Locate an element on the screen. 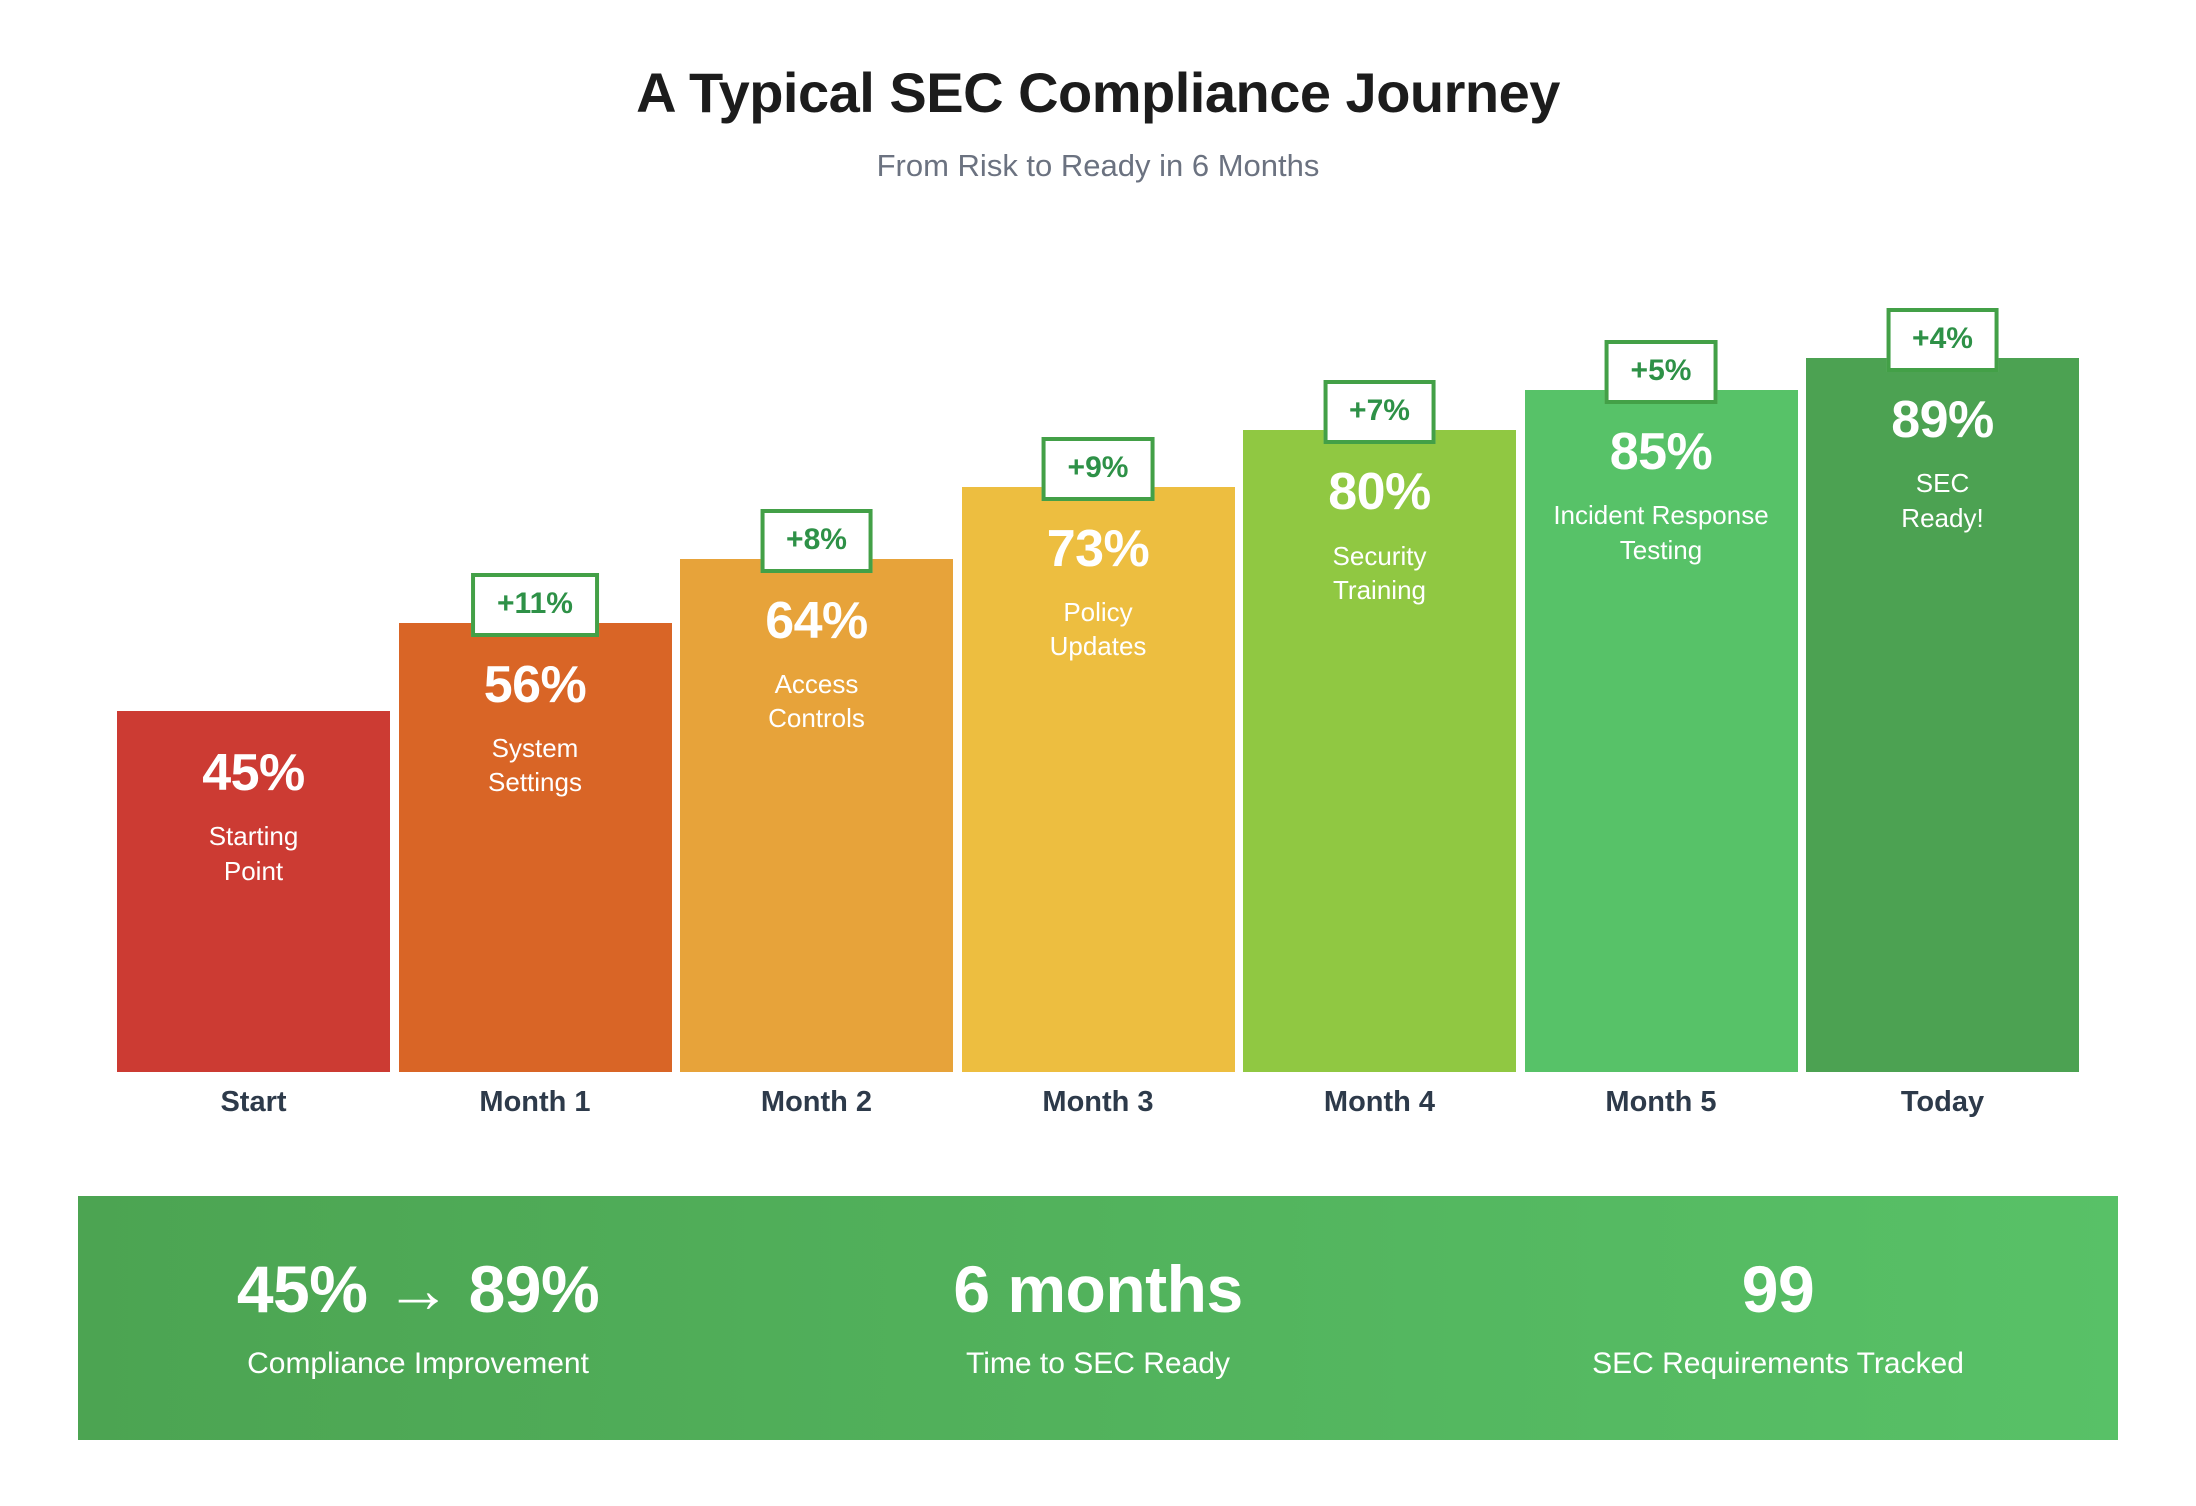 Image resolution: width=2196 pixels, height=1506 pixels. bar-month-4: +7% 80% Security Training is located at coordinates (1379, 726).